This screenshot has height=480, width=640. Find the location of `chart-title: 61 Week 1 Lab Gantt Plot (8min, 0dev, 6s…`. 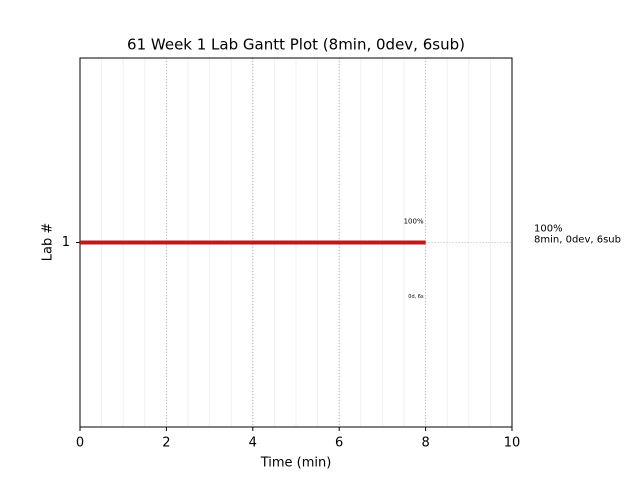

chart-title: 61 Week 1 Lab Gantt Plot (8min, 0dev, 6s… is located at coordinates (296, 45).